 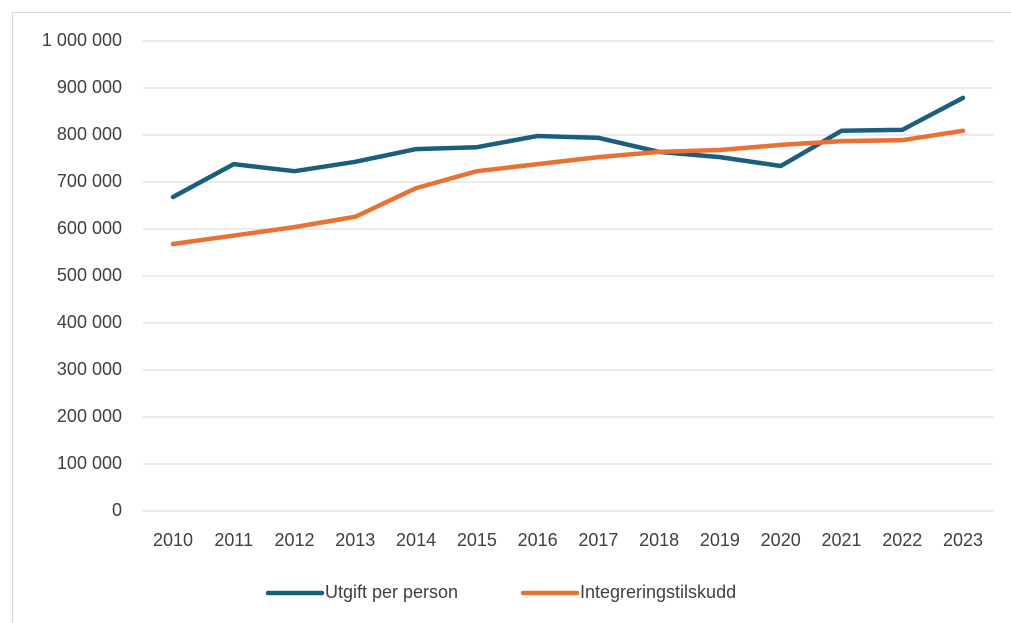 I want to click on y-tick-label: 300 000, so click(x=89, y=369).